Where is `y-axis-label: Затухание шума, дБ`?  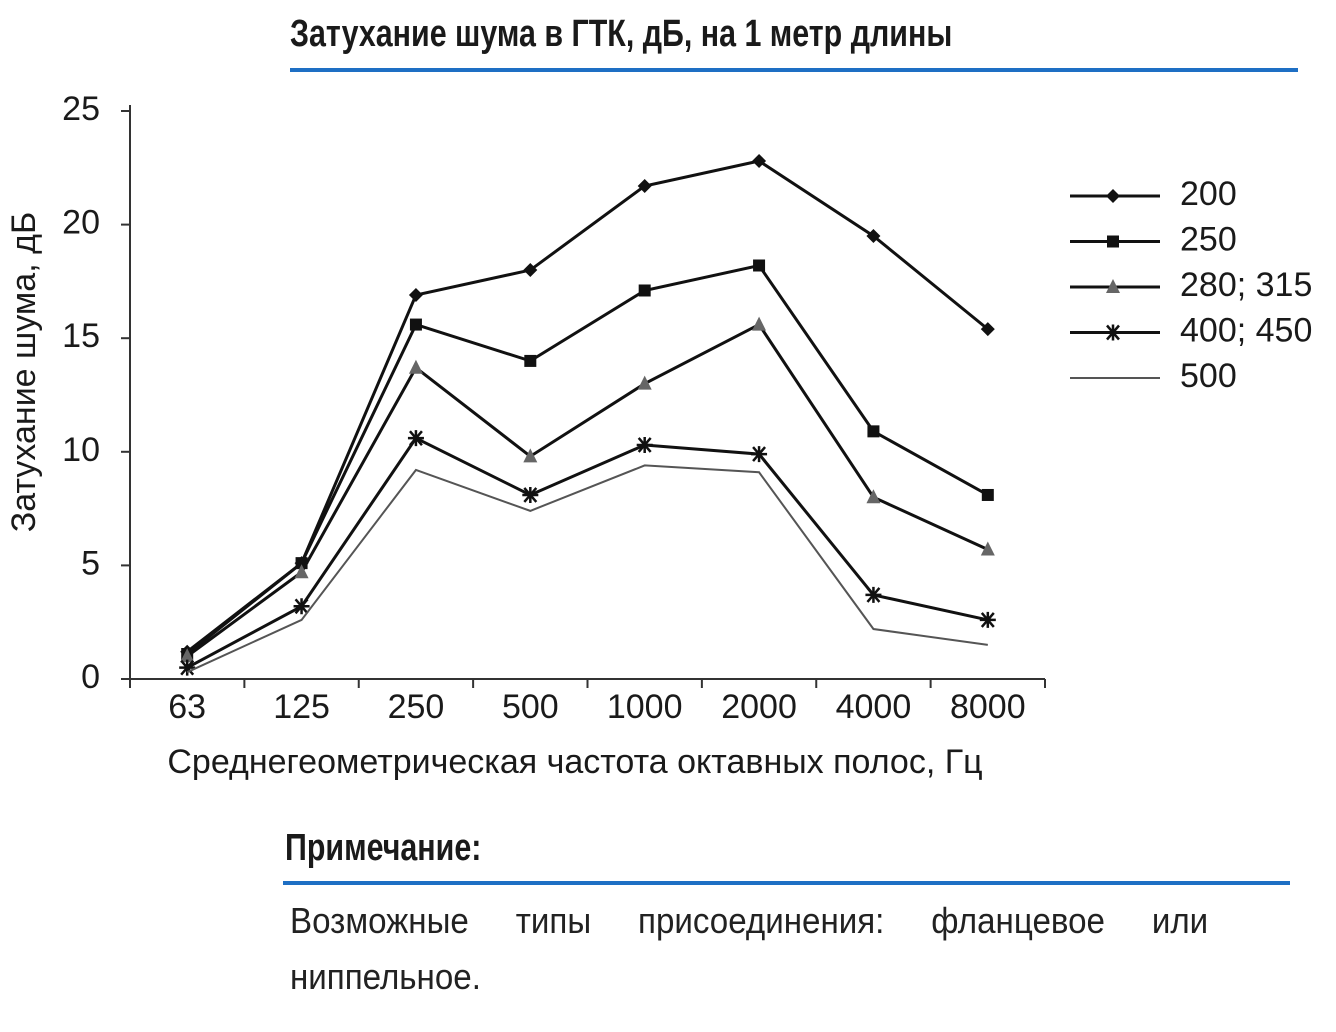 y-axis-label: Затухание шума, дБ is located at coordinates (24, 372).